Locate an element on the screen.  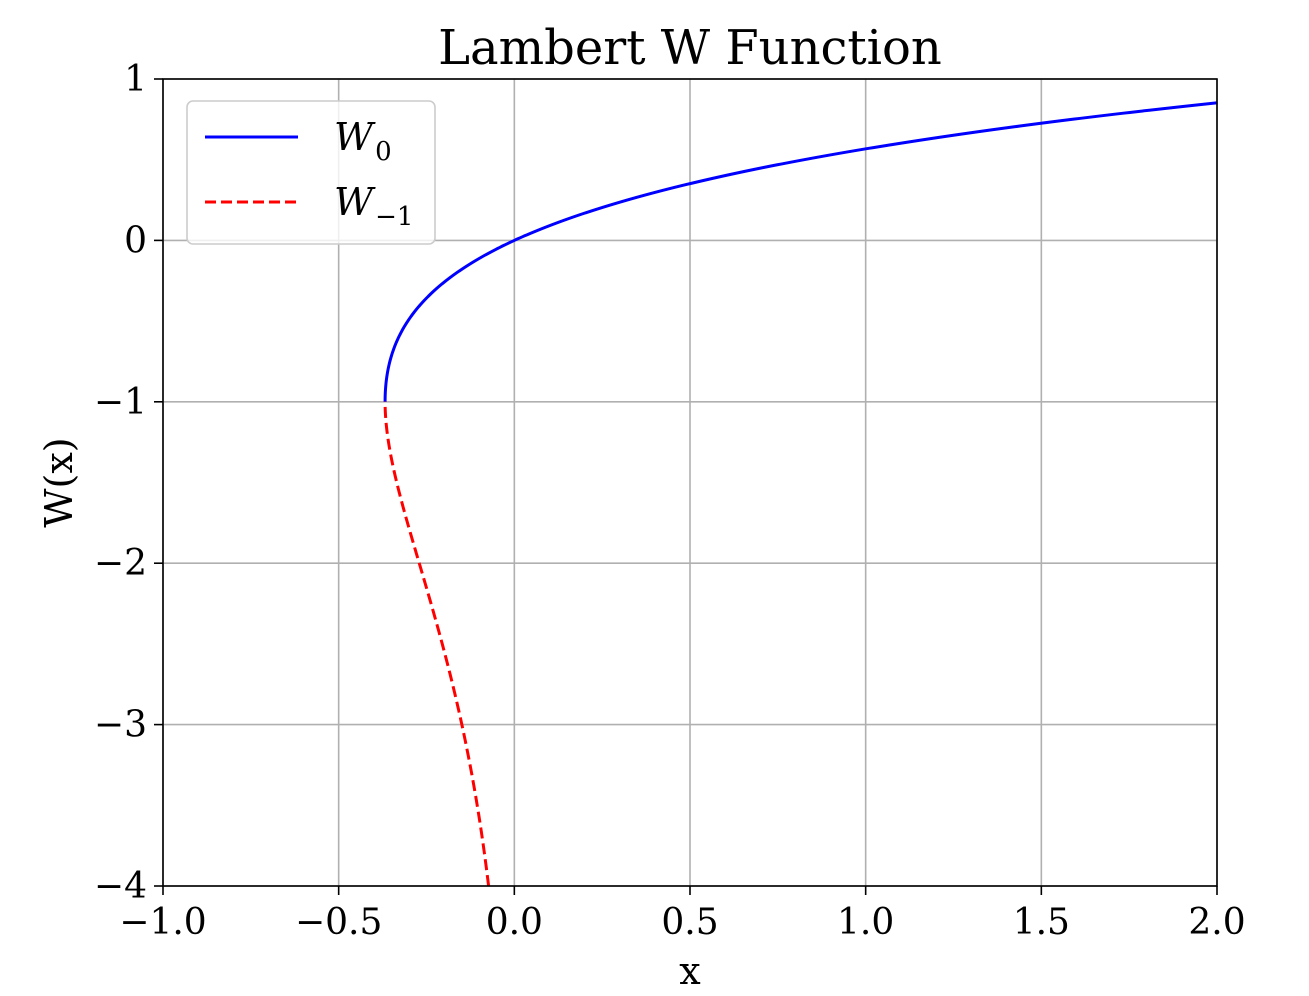
y-tick-label: −4 is located at coordinates (120, 886).